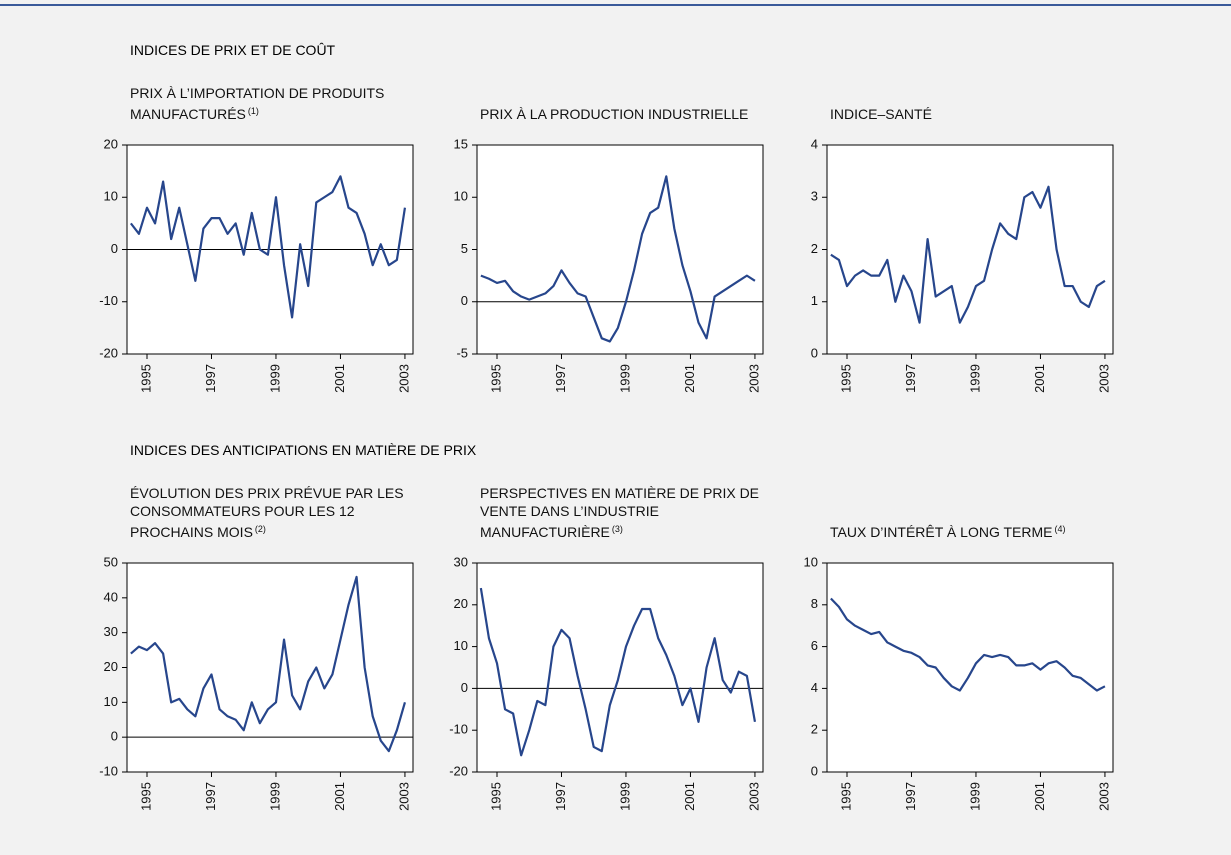 The image size is (1231, 855). What do you see at coordinates (617, 529) in the screenshot?
I see `chart-title-note: (3)` at bounding box center [617, 529].